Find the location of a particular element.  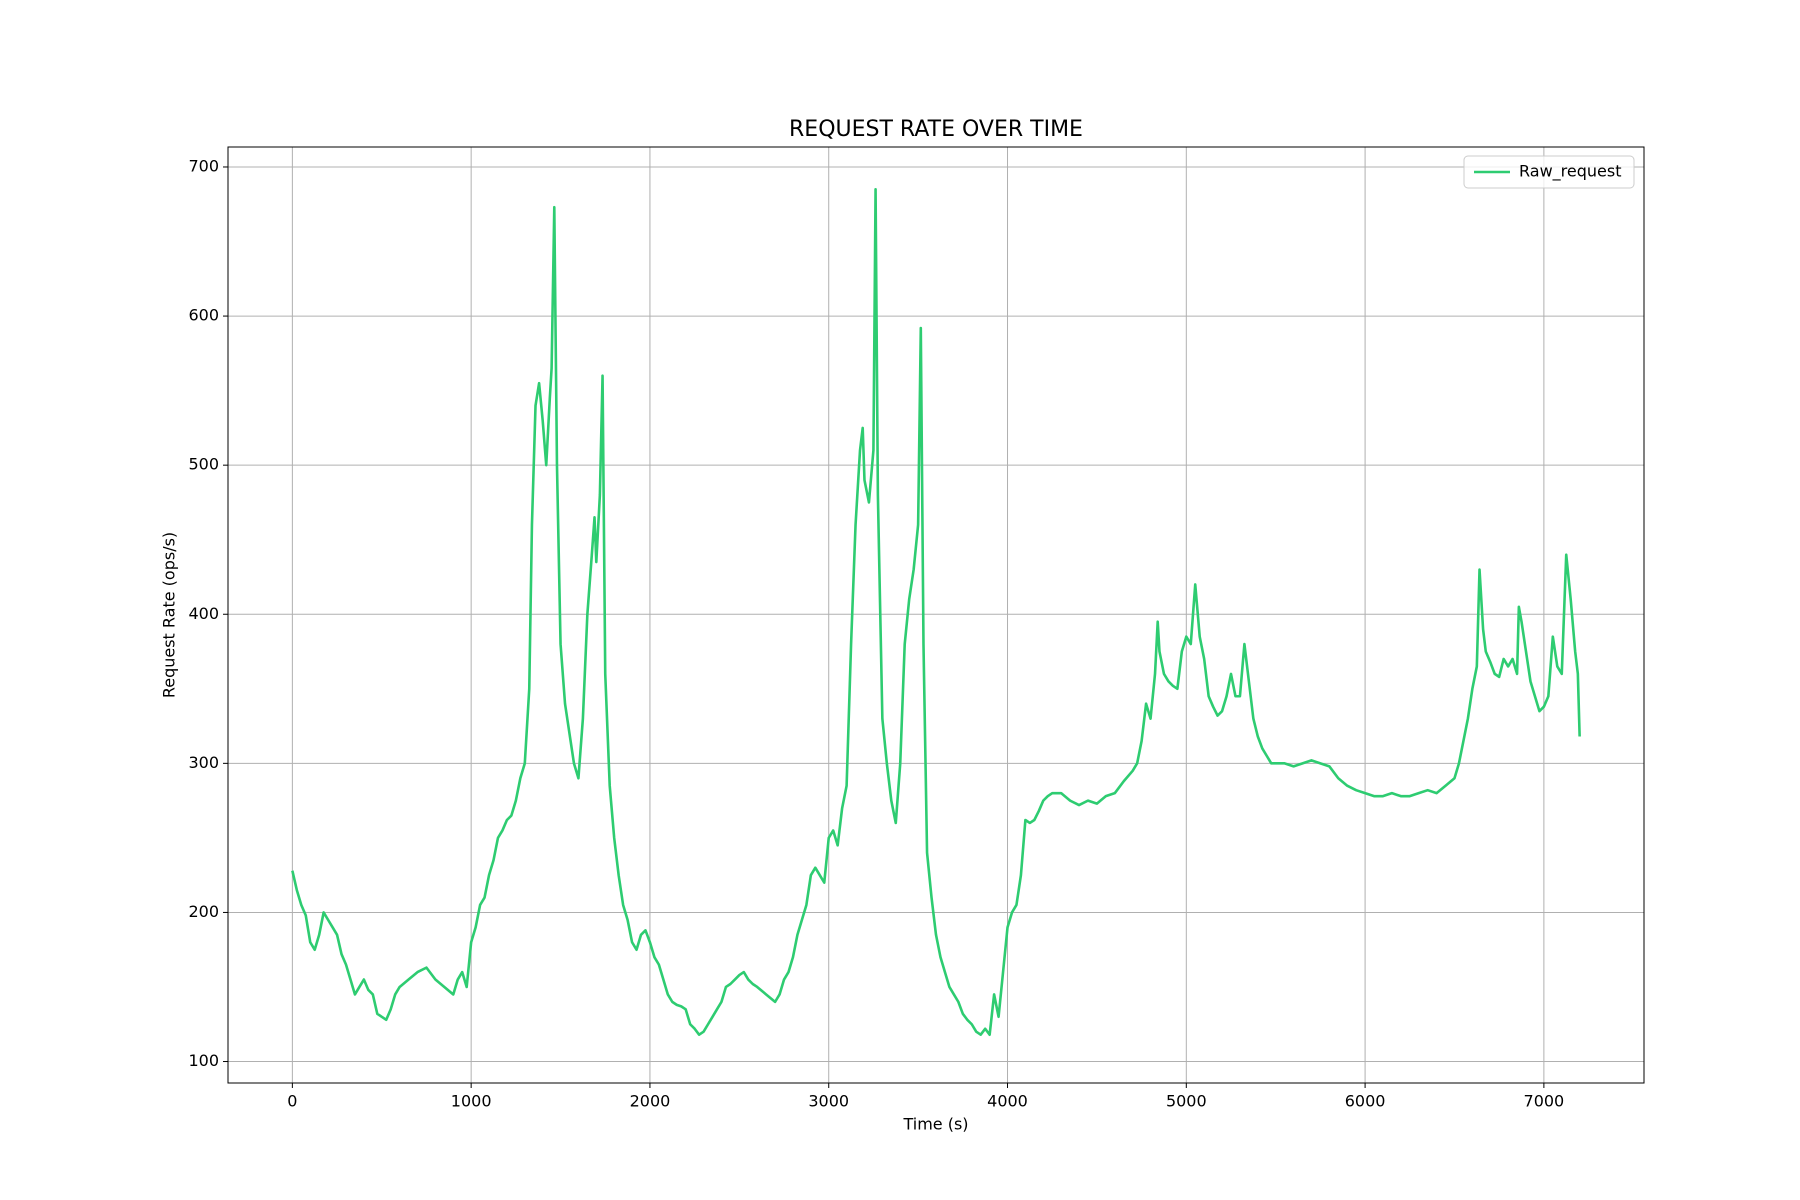

x-tick-label: 4000 is located at coordinates (1007, 1101).